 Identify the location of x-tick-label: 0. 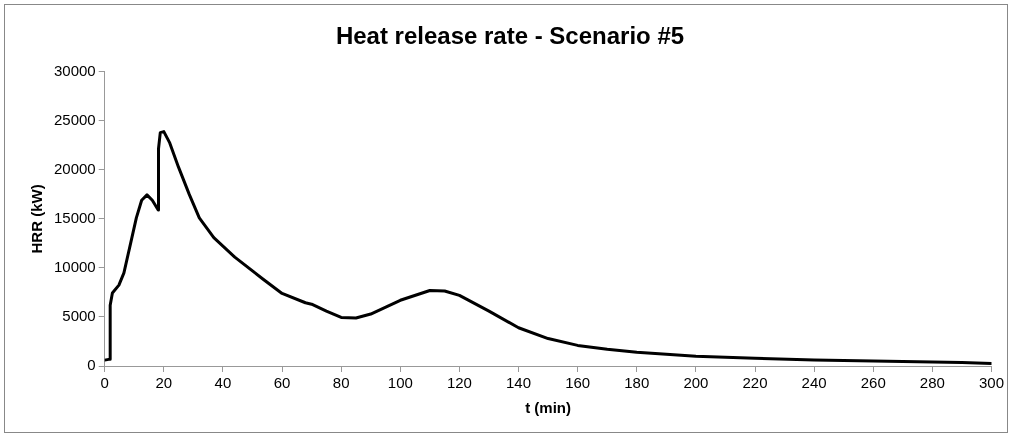
(104, 383).